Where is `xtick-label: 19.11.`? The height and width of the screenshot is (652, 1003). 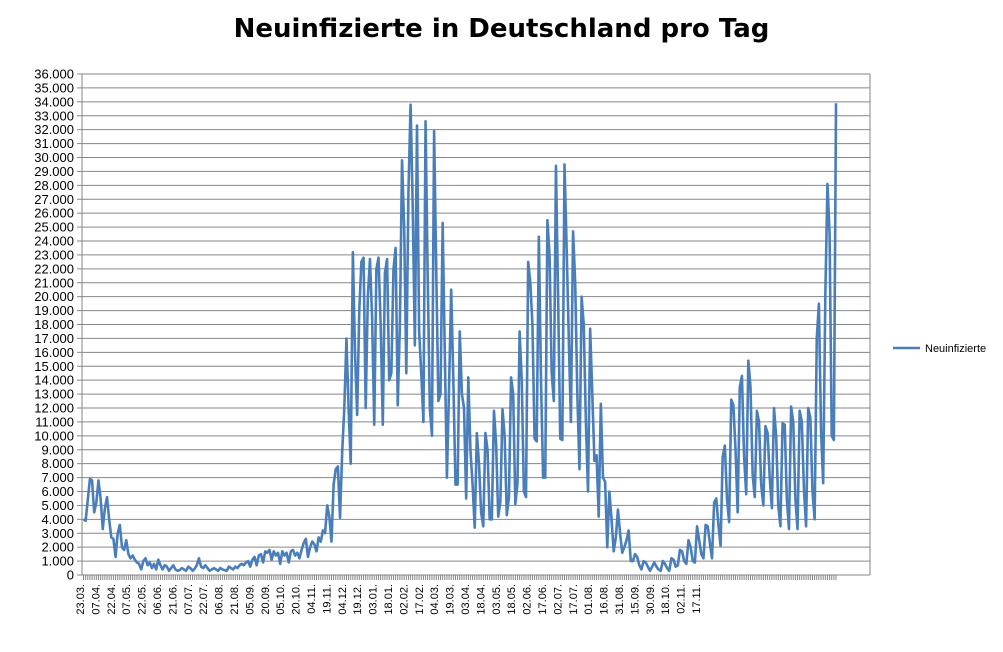
xtick-label: 19.11. is located at coordinates (327, 599).